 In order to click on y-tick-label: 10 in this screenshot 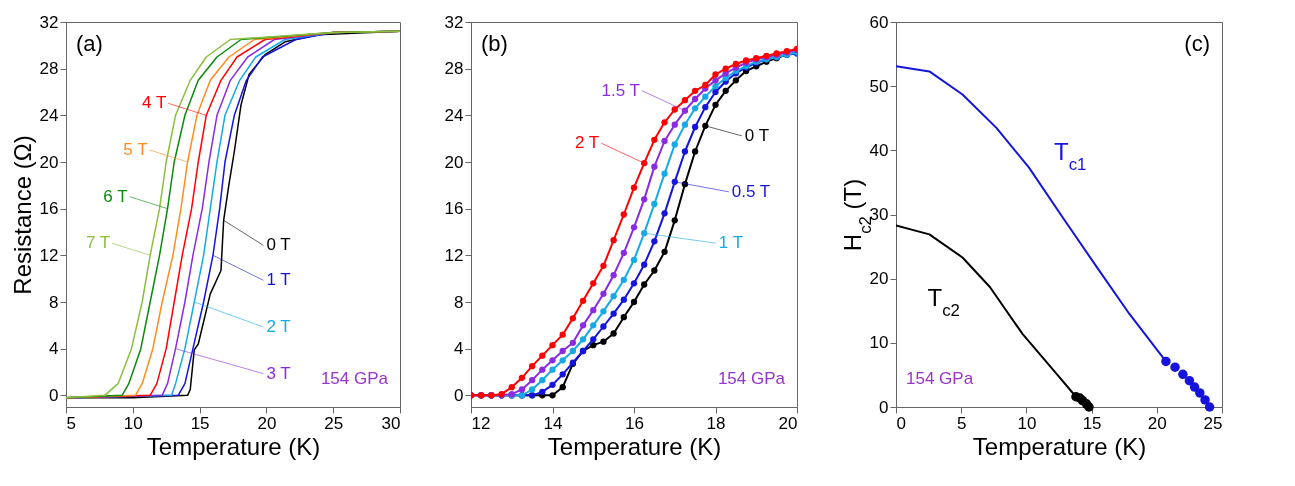, I will do `click(879, 343)`.